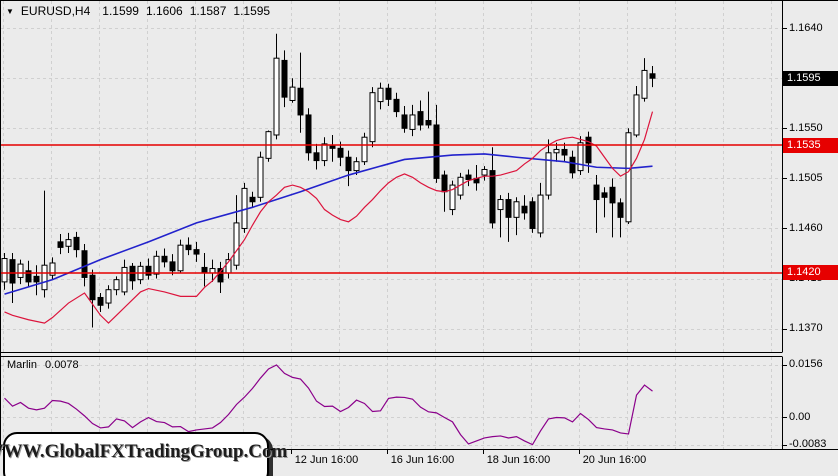 The image size is (838, 476). Describe the element at coordinates (806, 328) in the screenshot. I see `price-tick-label: 1.1370` at that location.